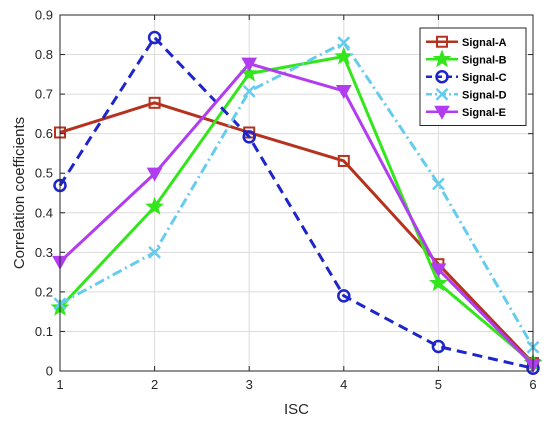  I want to click on legend-label: Signal-B, so click(484, 60).